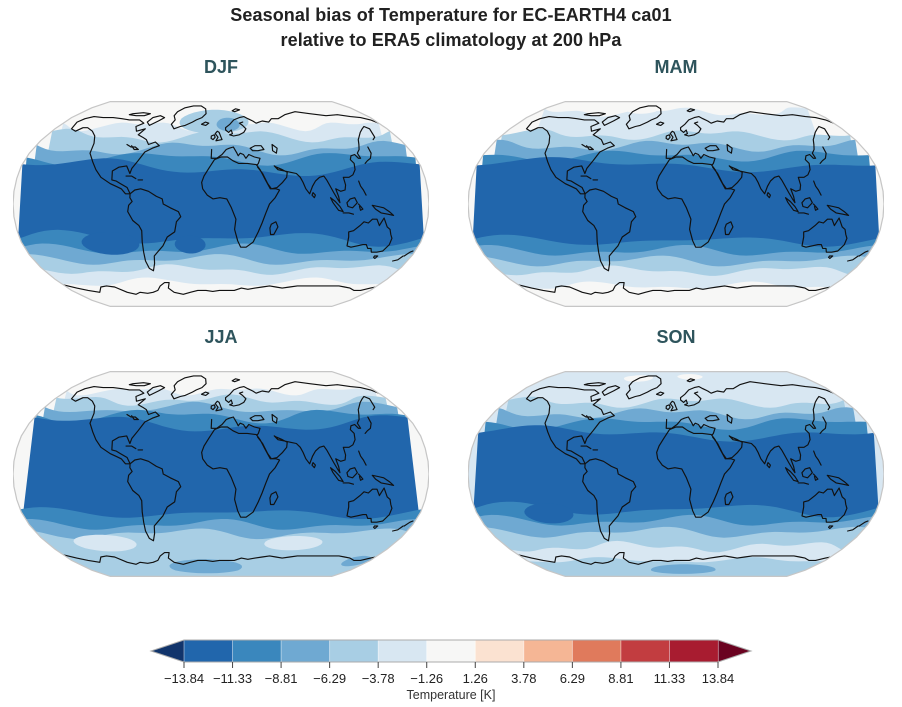  Describe the element at coordinates (620, 678) in the screenshot. I see `colorbar-tick-label: 8.81` at that location.